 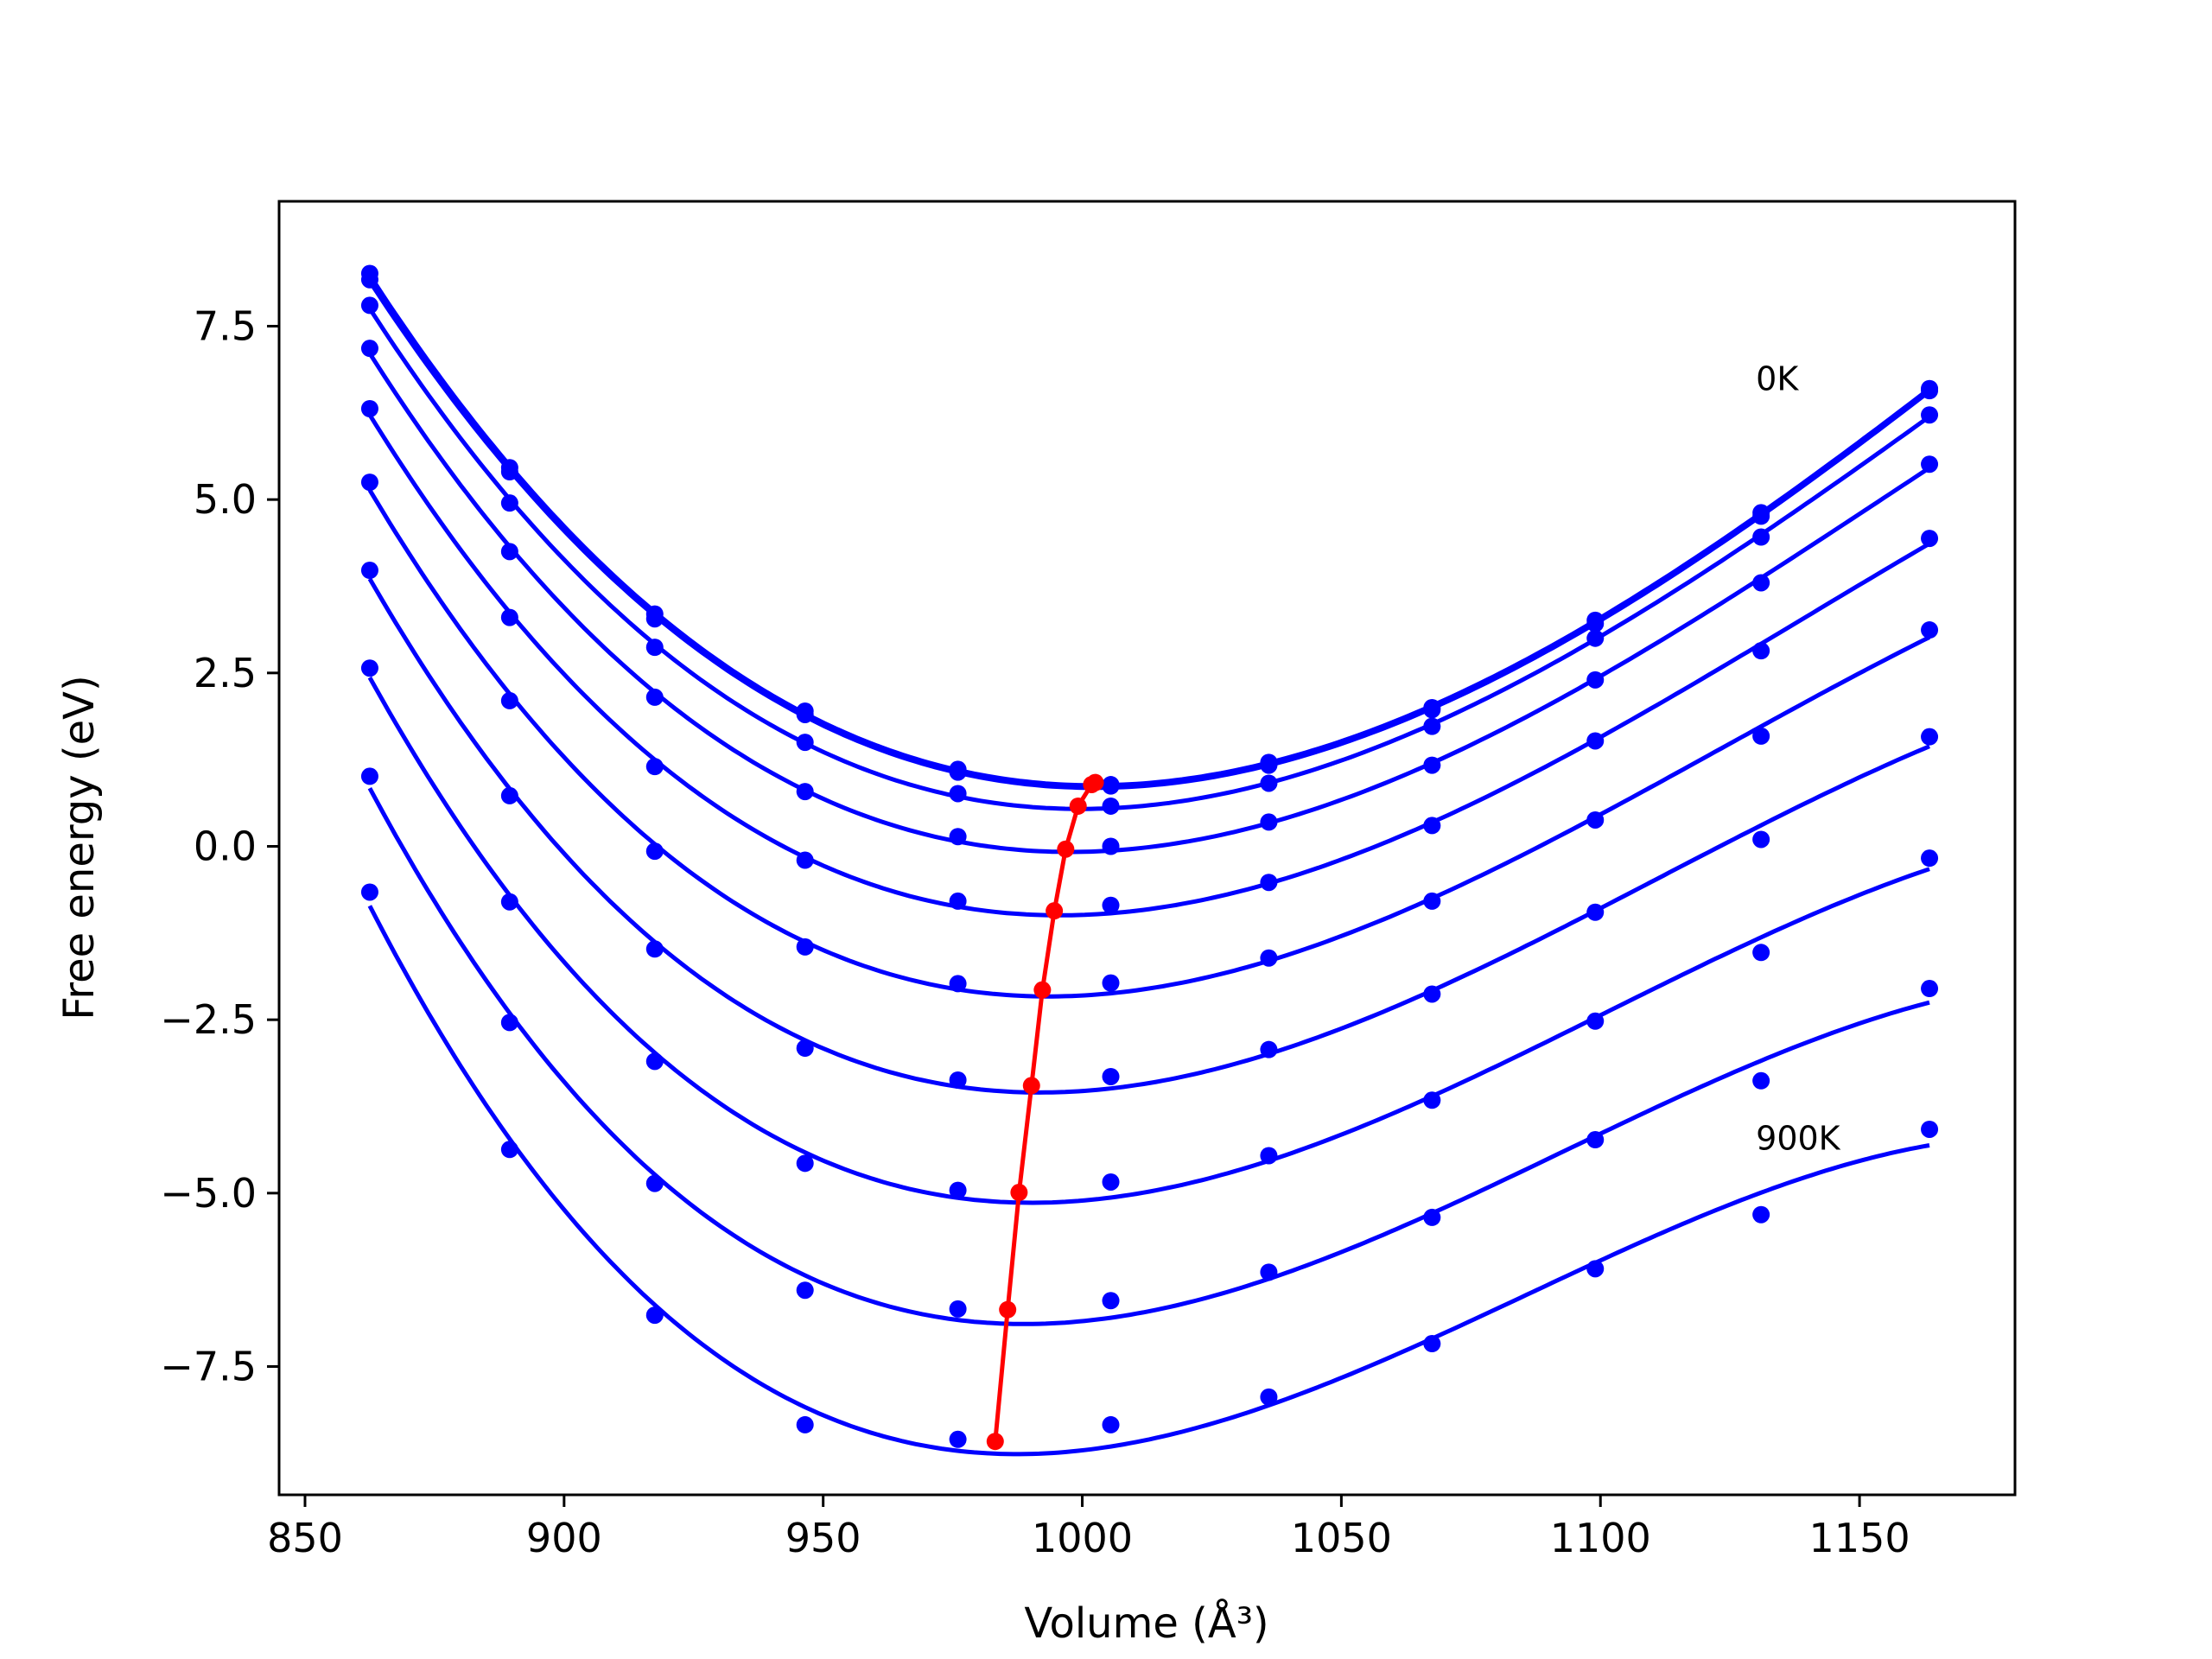 I want to click on x-axis: 850 900 950 1000 1050 1100 1150, so click(x=1088, y=1528).